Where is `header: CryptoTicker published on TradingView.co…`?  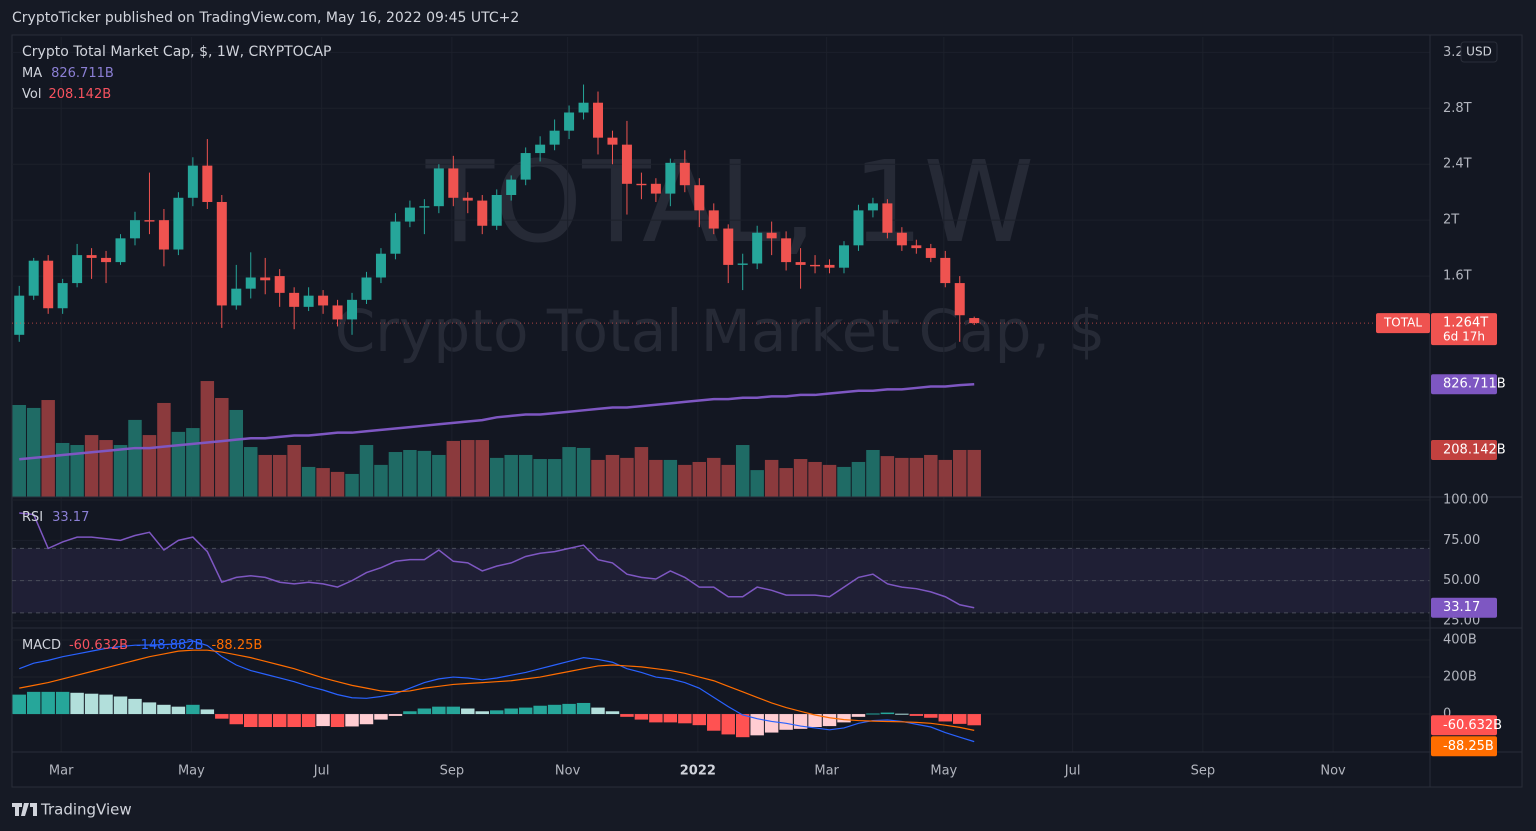
header: CryptoTicker published on TradingView.co… is located at coordinates (265, 18).